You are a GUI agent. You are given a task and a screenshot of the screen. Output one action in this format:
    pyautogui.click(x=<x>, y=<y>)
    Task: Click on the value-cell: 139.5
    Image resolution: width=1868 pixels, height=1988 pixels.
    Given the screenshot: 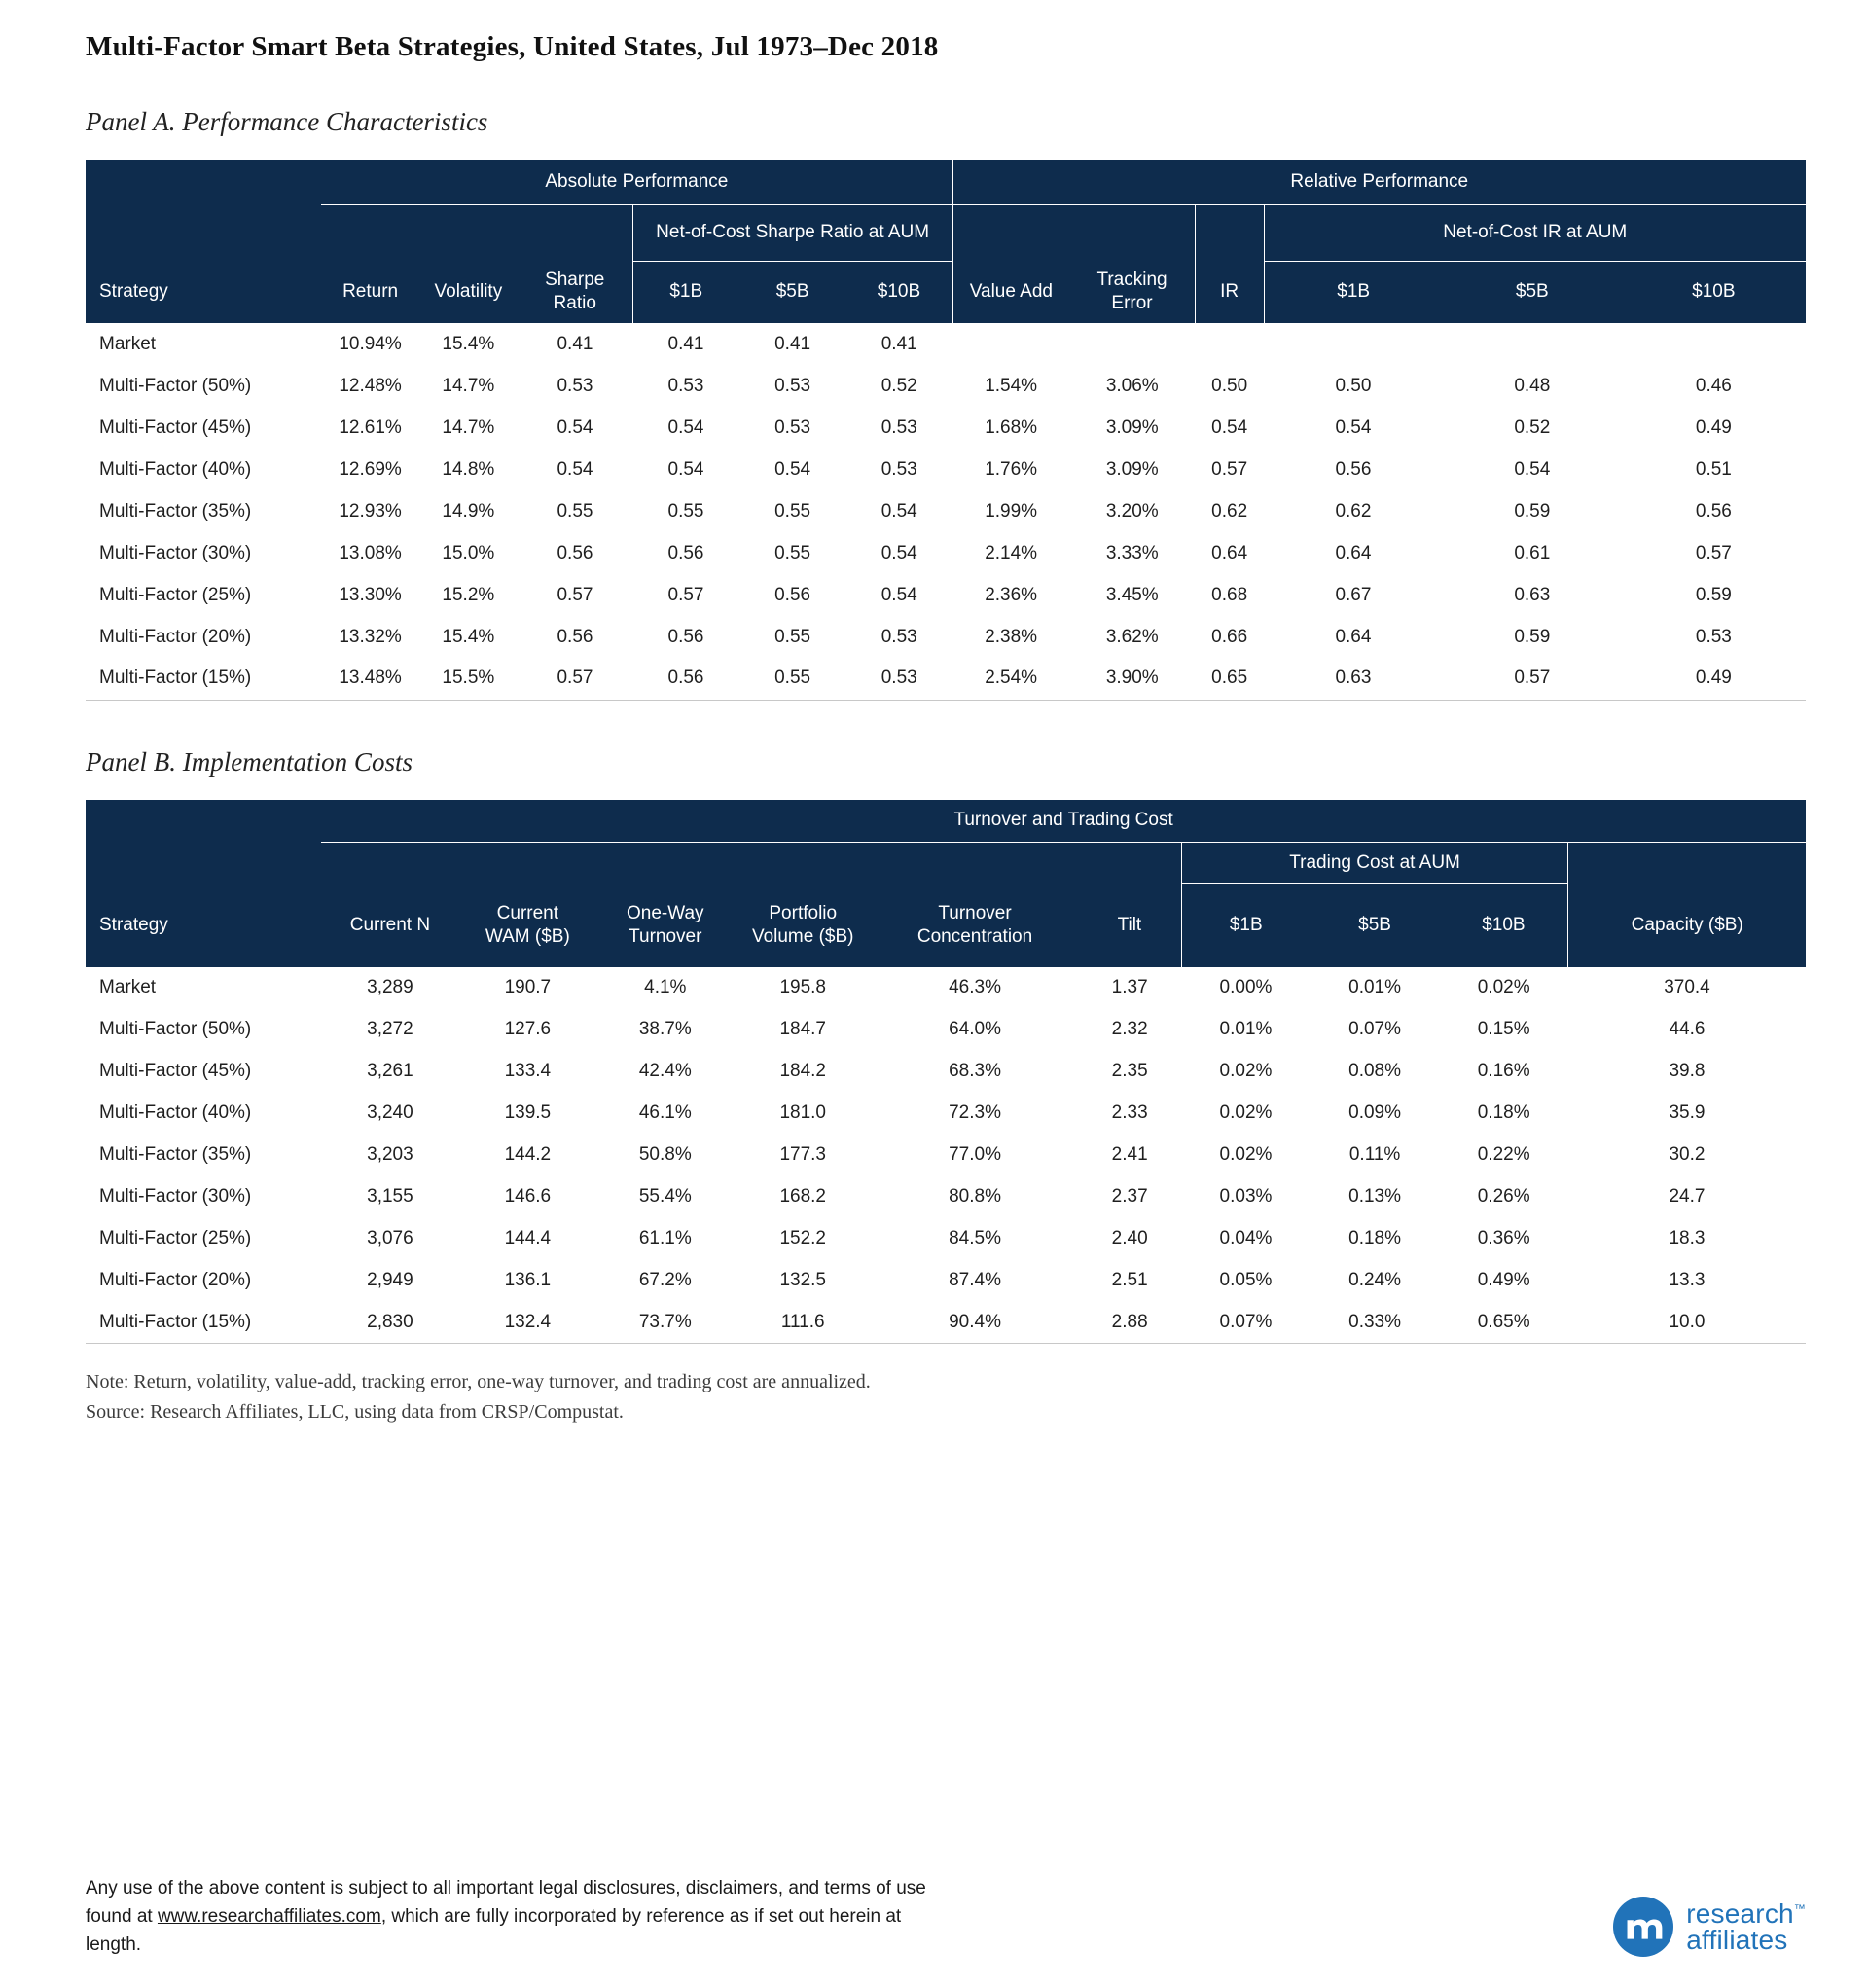 What is the action you would take?
    pyautogui.click(x=527, y=1114)
    